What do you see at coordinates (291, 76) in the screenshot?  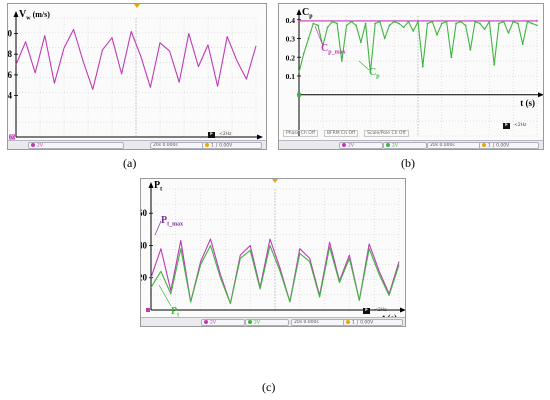 I see `y-tick-label: 0.1` at bounding box center [291, 76].